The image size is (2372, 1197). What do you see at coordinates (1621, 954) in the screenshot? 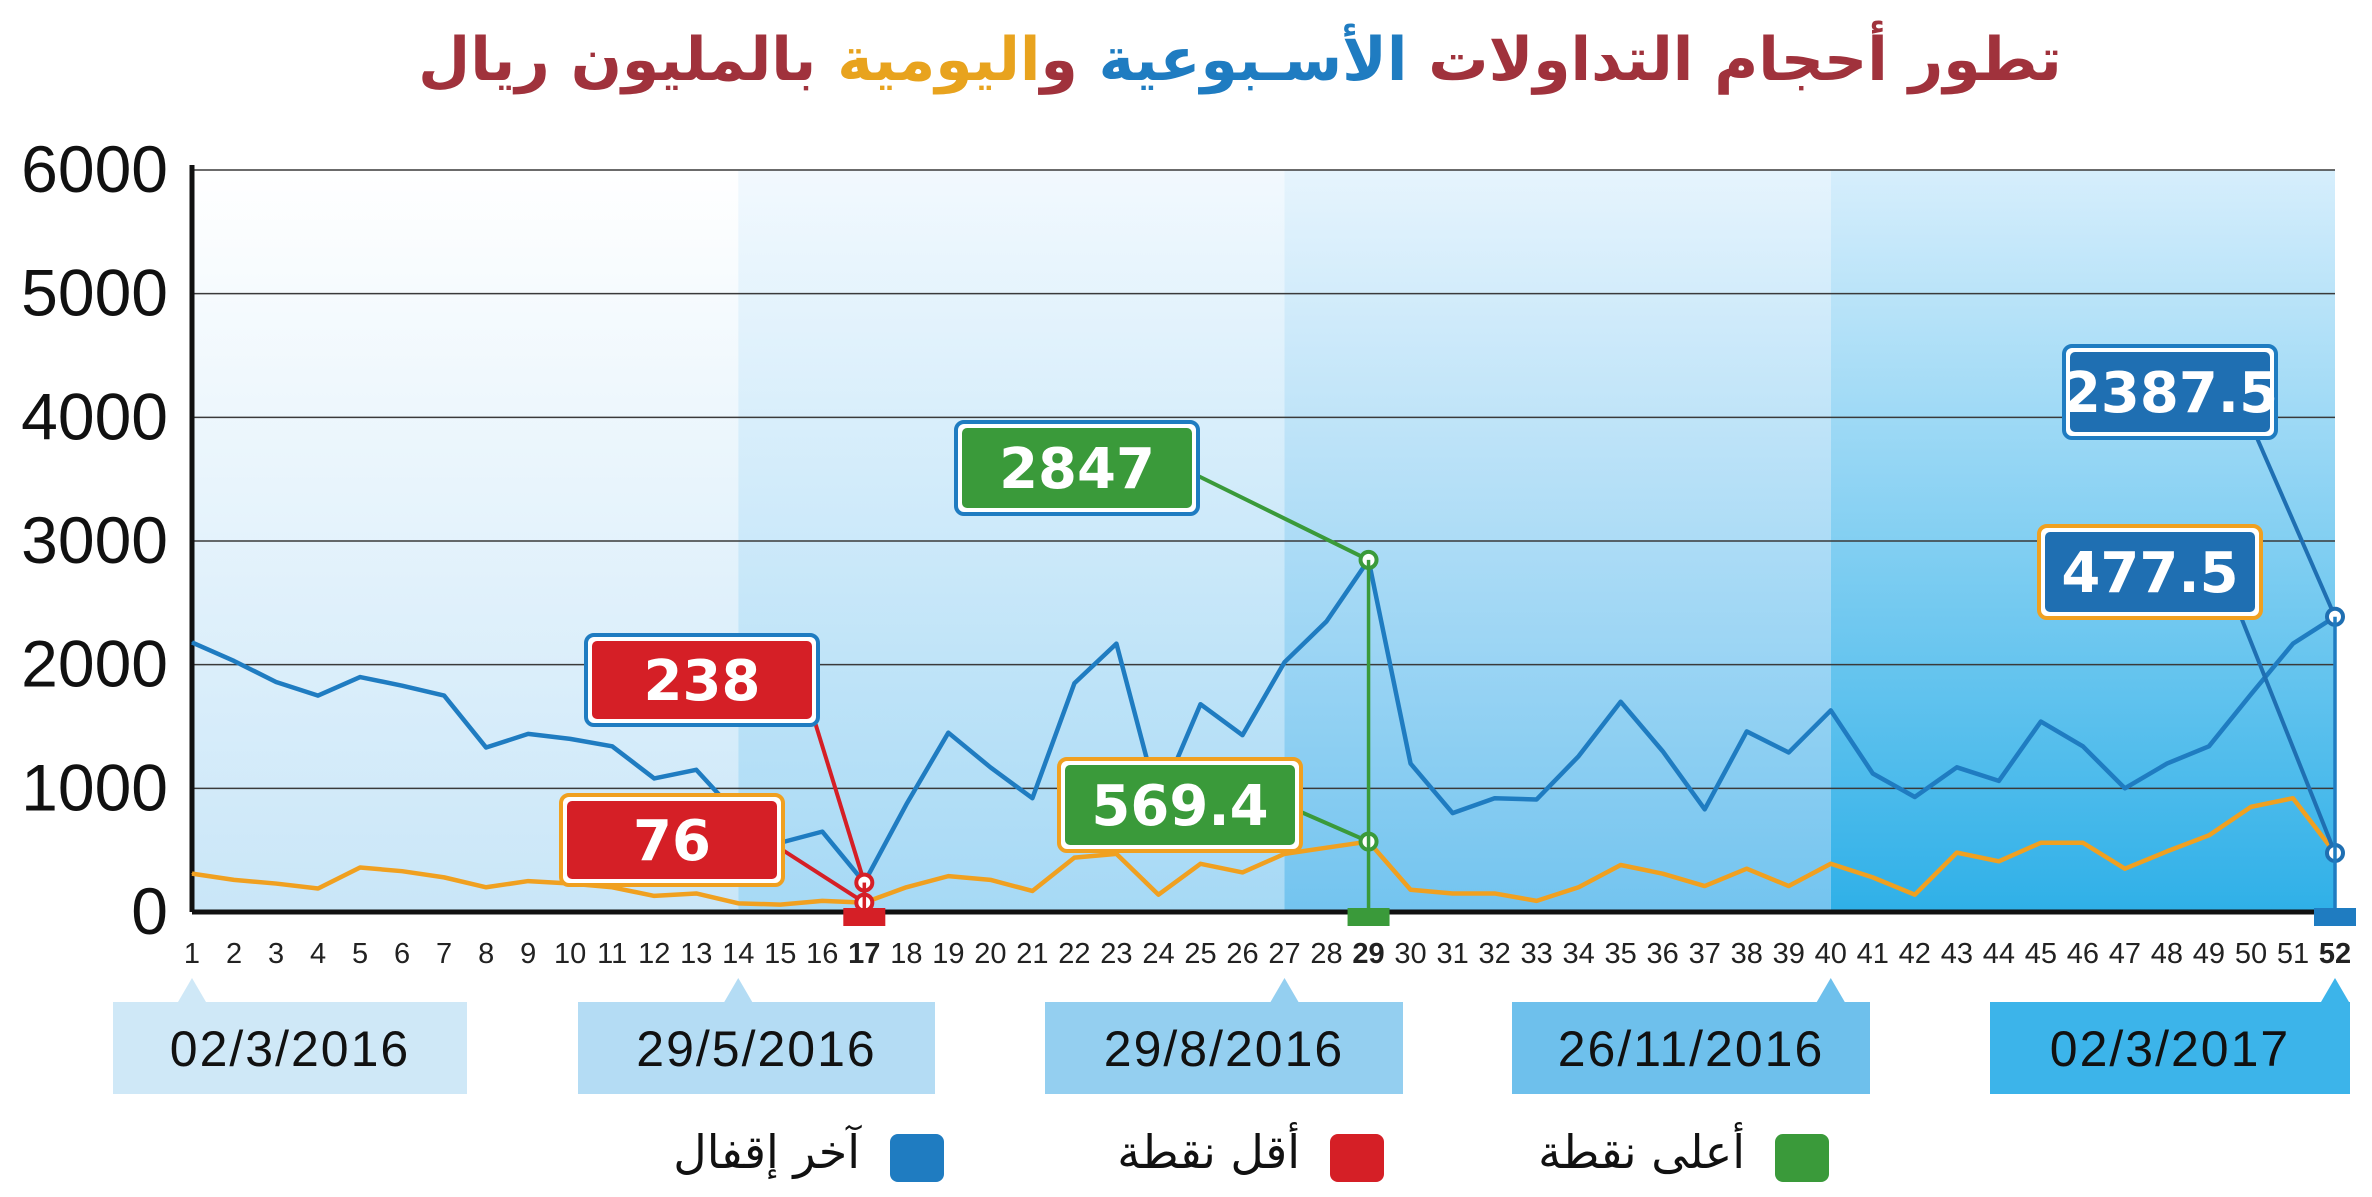
I see `x-tick-label: 35` at bounding box center [1621, 954].